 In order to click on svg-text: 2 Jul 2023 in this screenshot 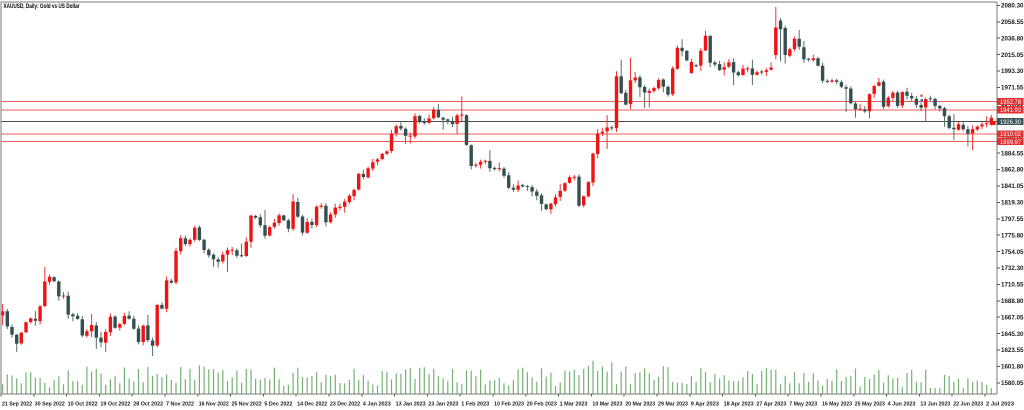, I will do `click(1000, 405)`.